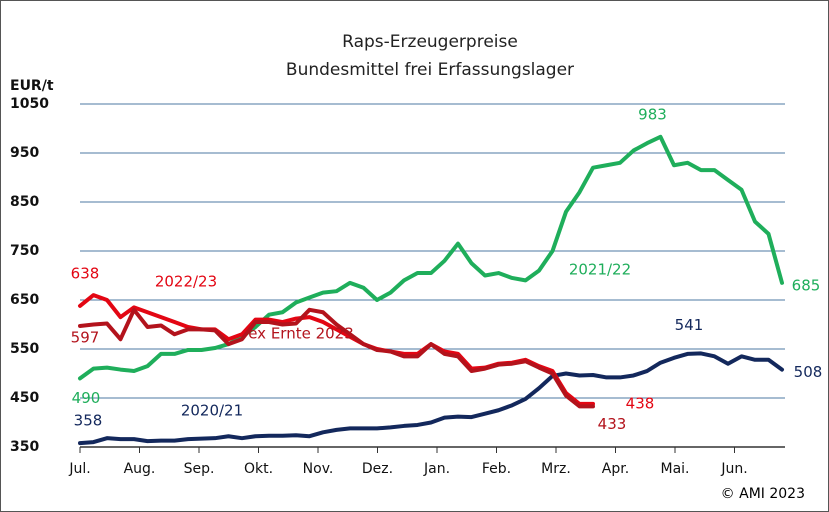 The height and width of the screenshot is (512, 829). What do you see at coordinates (24, 398) in the screenshot?
I see `y-tick-label: 450` at bounding box center [24, 398].